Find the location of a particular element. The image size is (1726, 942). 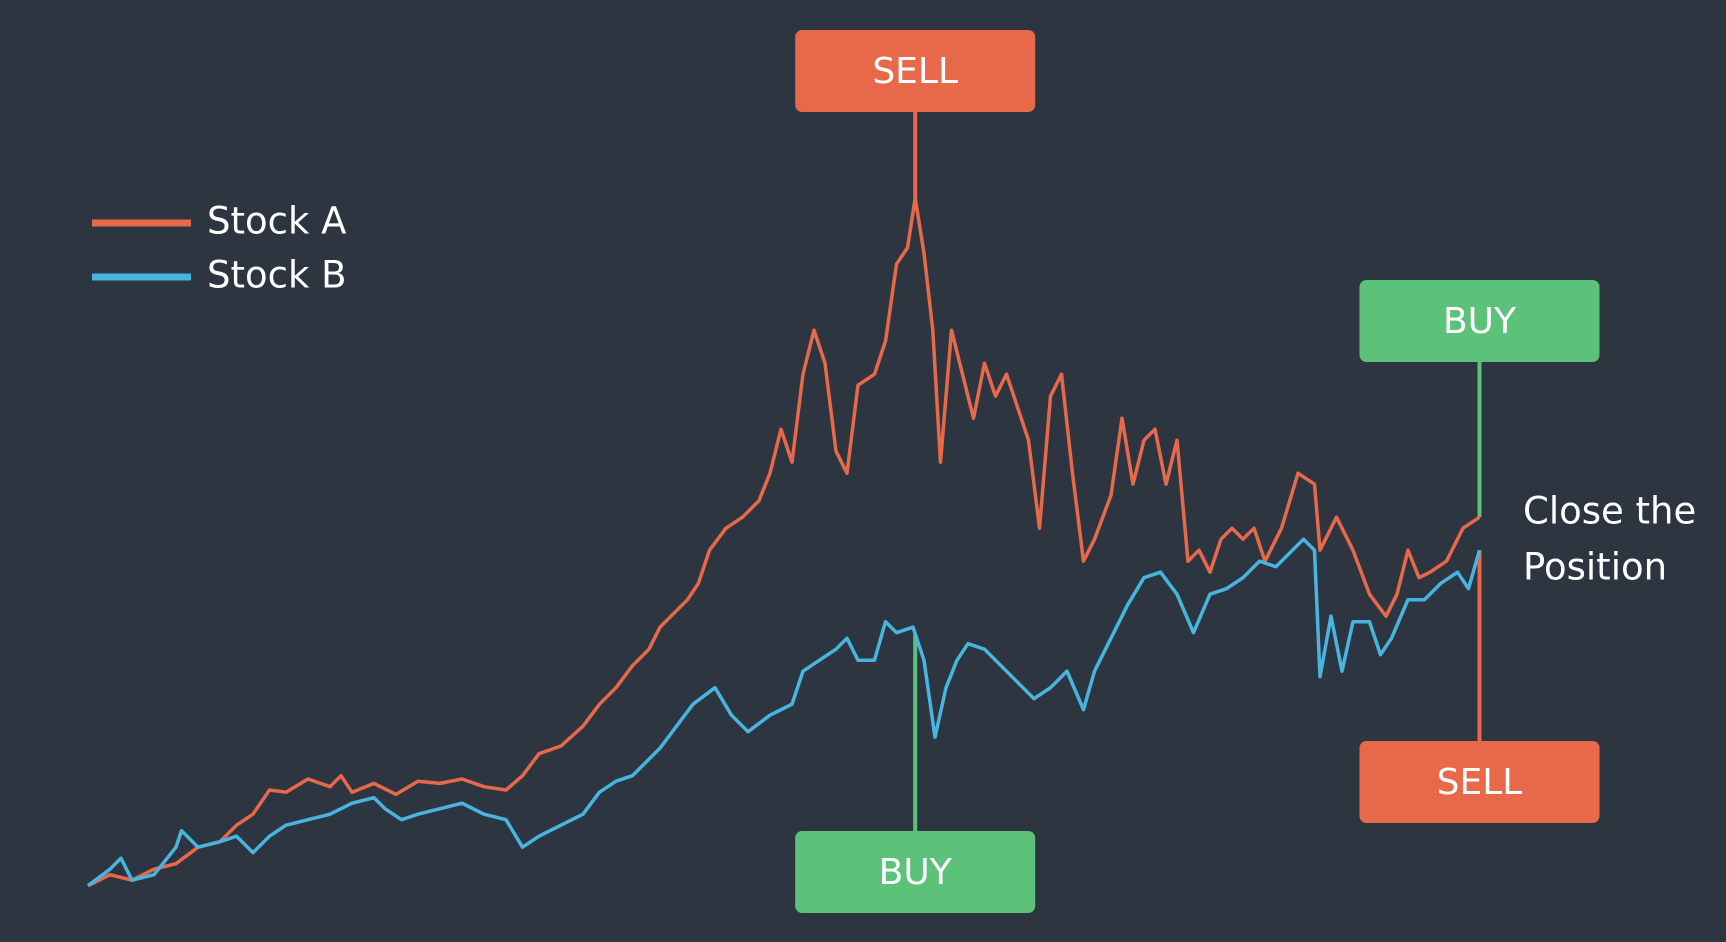

note-line: Position is located at coordinates (1595, 567).